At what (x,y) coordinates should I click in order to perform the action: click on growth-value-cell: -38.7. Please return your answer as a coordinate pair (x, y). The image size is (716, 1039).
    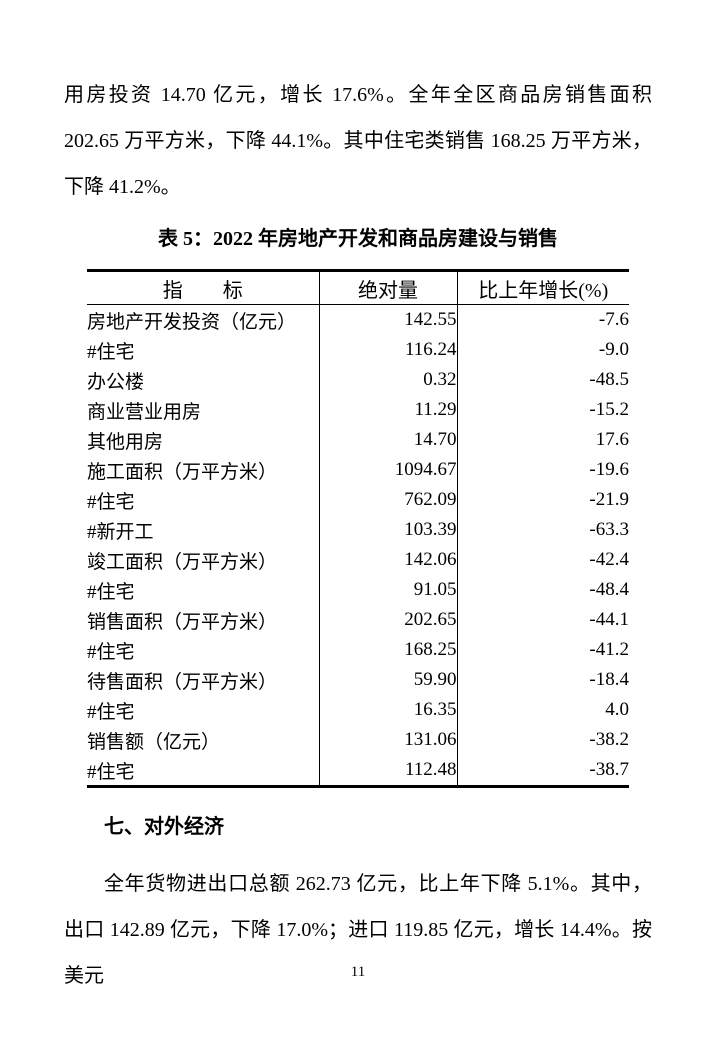
    Looking at the image, I should click on (542, 771).